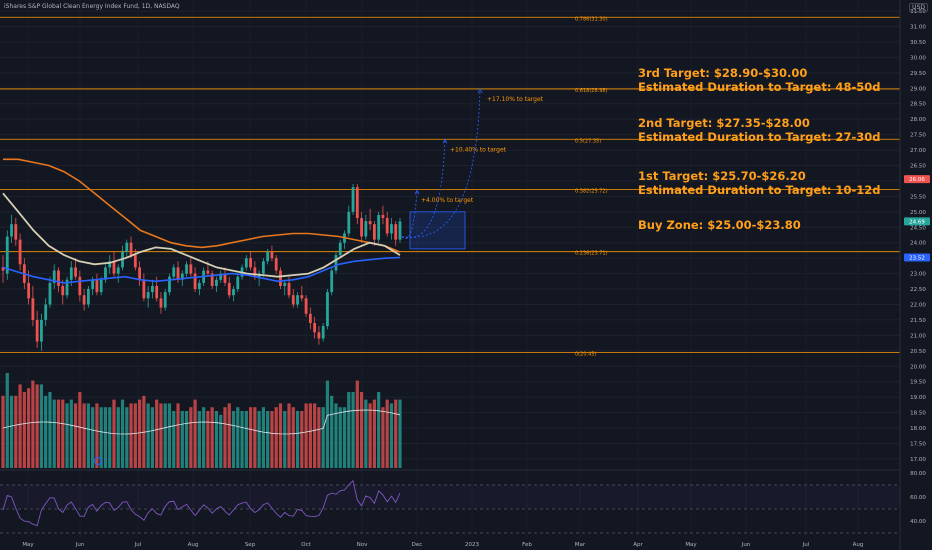  Describe the element at coordinates (201, 503) in the screenshot. I see `rsi-line` at that location.